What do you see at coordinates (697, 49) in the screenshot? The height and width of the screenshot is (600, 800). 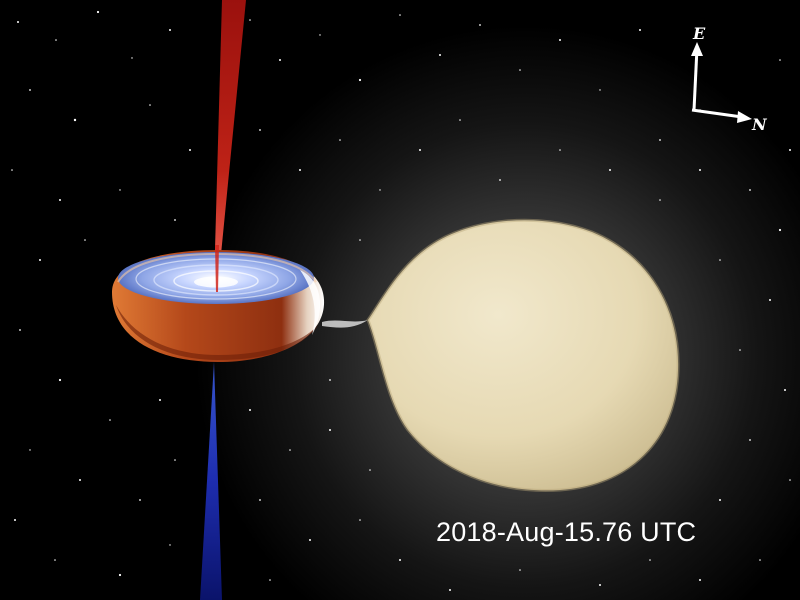 I see `arrow-up-icon` at bounding box center [697, 49].